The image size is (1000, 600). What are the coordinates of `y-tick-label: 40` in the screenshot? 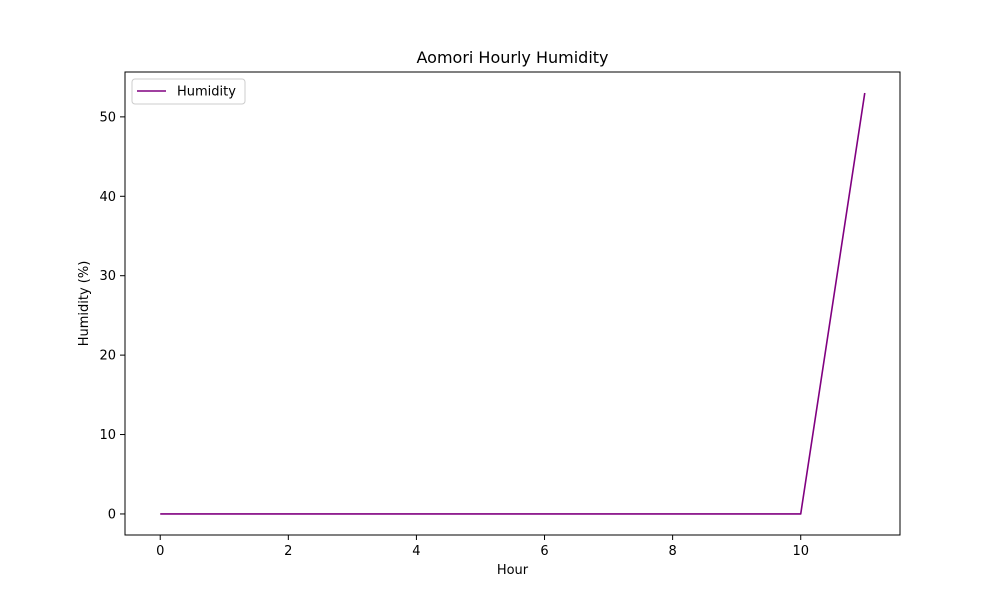 It's located at (107, 197).